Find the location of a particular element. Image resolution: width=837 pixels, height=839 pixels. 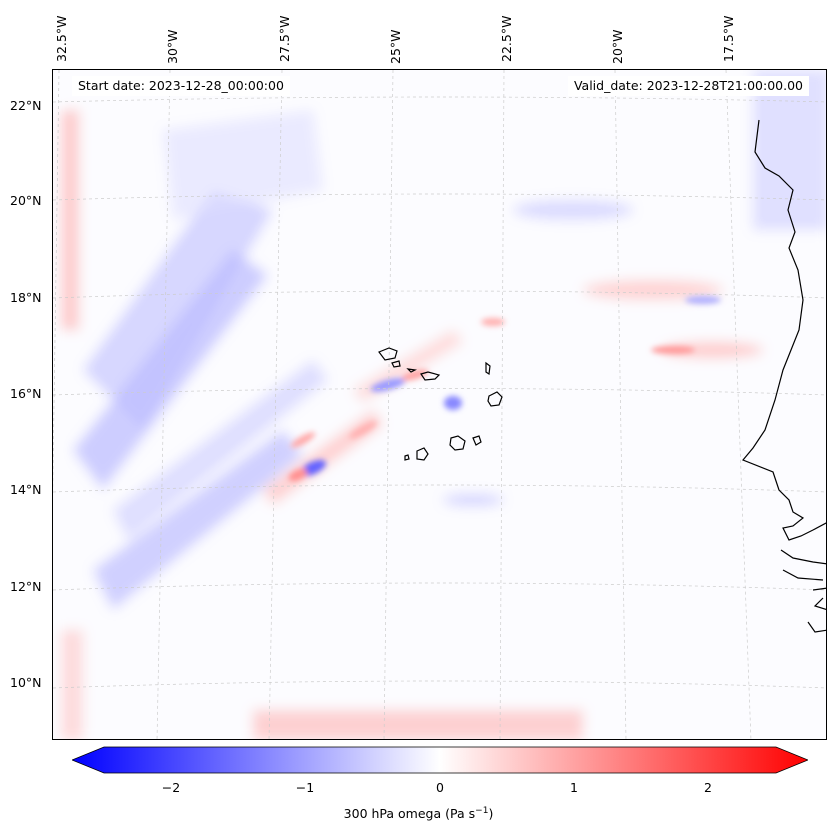

lon-label-17-5w: 17.5°W is located at coordinates (728, 38).